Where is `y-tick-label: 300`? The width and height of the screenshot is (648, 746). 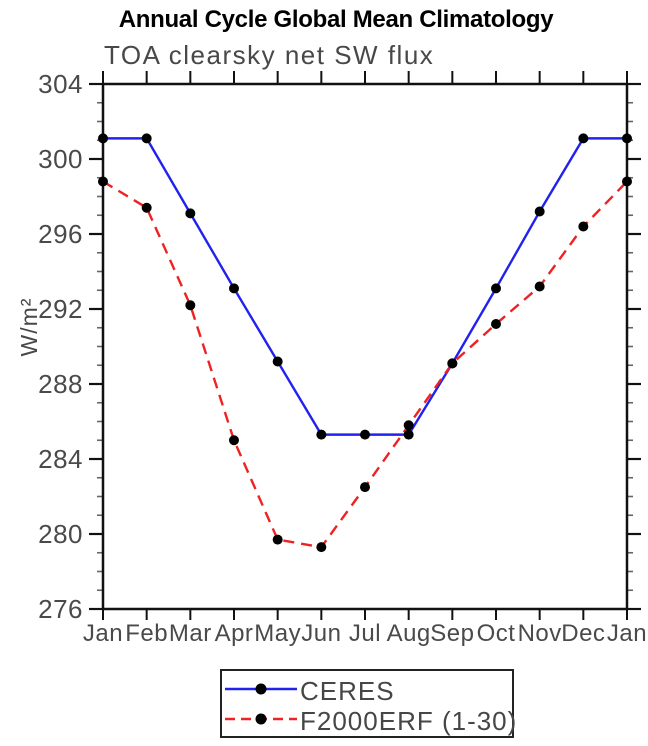
y-tick-label: 300 is located at coordinates (60, 159).